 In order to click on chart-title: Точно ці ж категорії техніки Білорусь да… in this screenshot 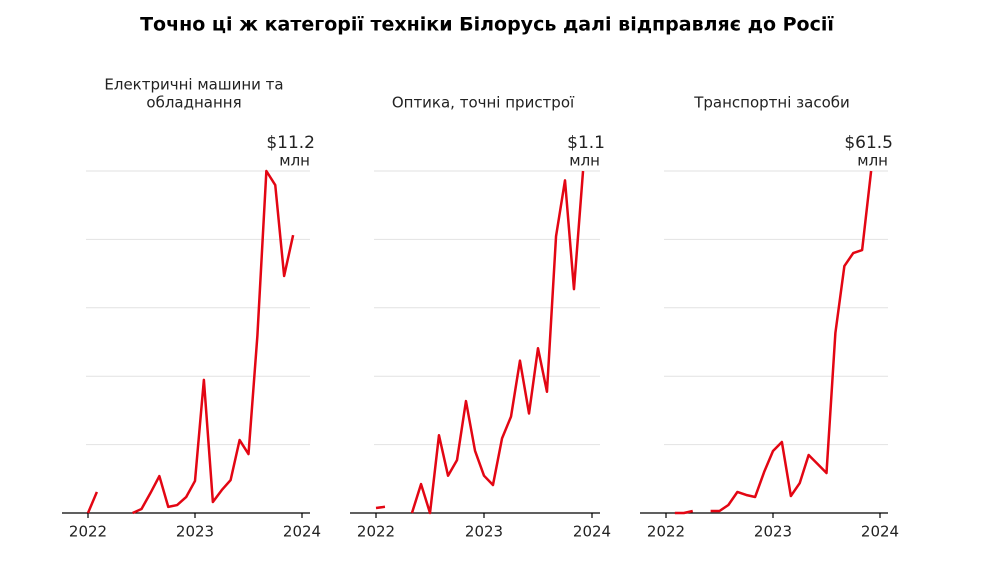, I will do `click(487, 25)`.